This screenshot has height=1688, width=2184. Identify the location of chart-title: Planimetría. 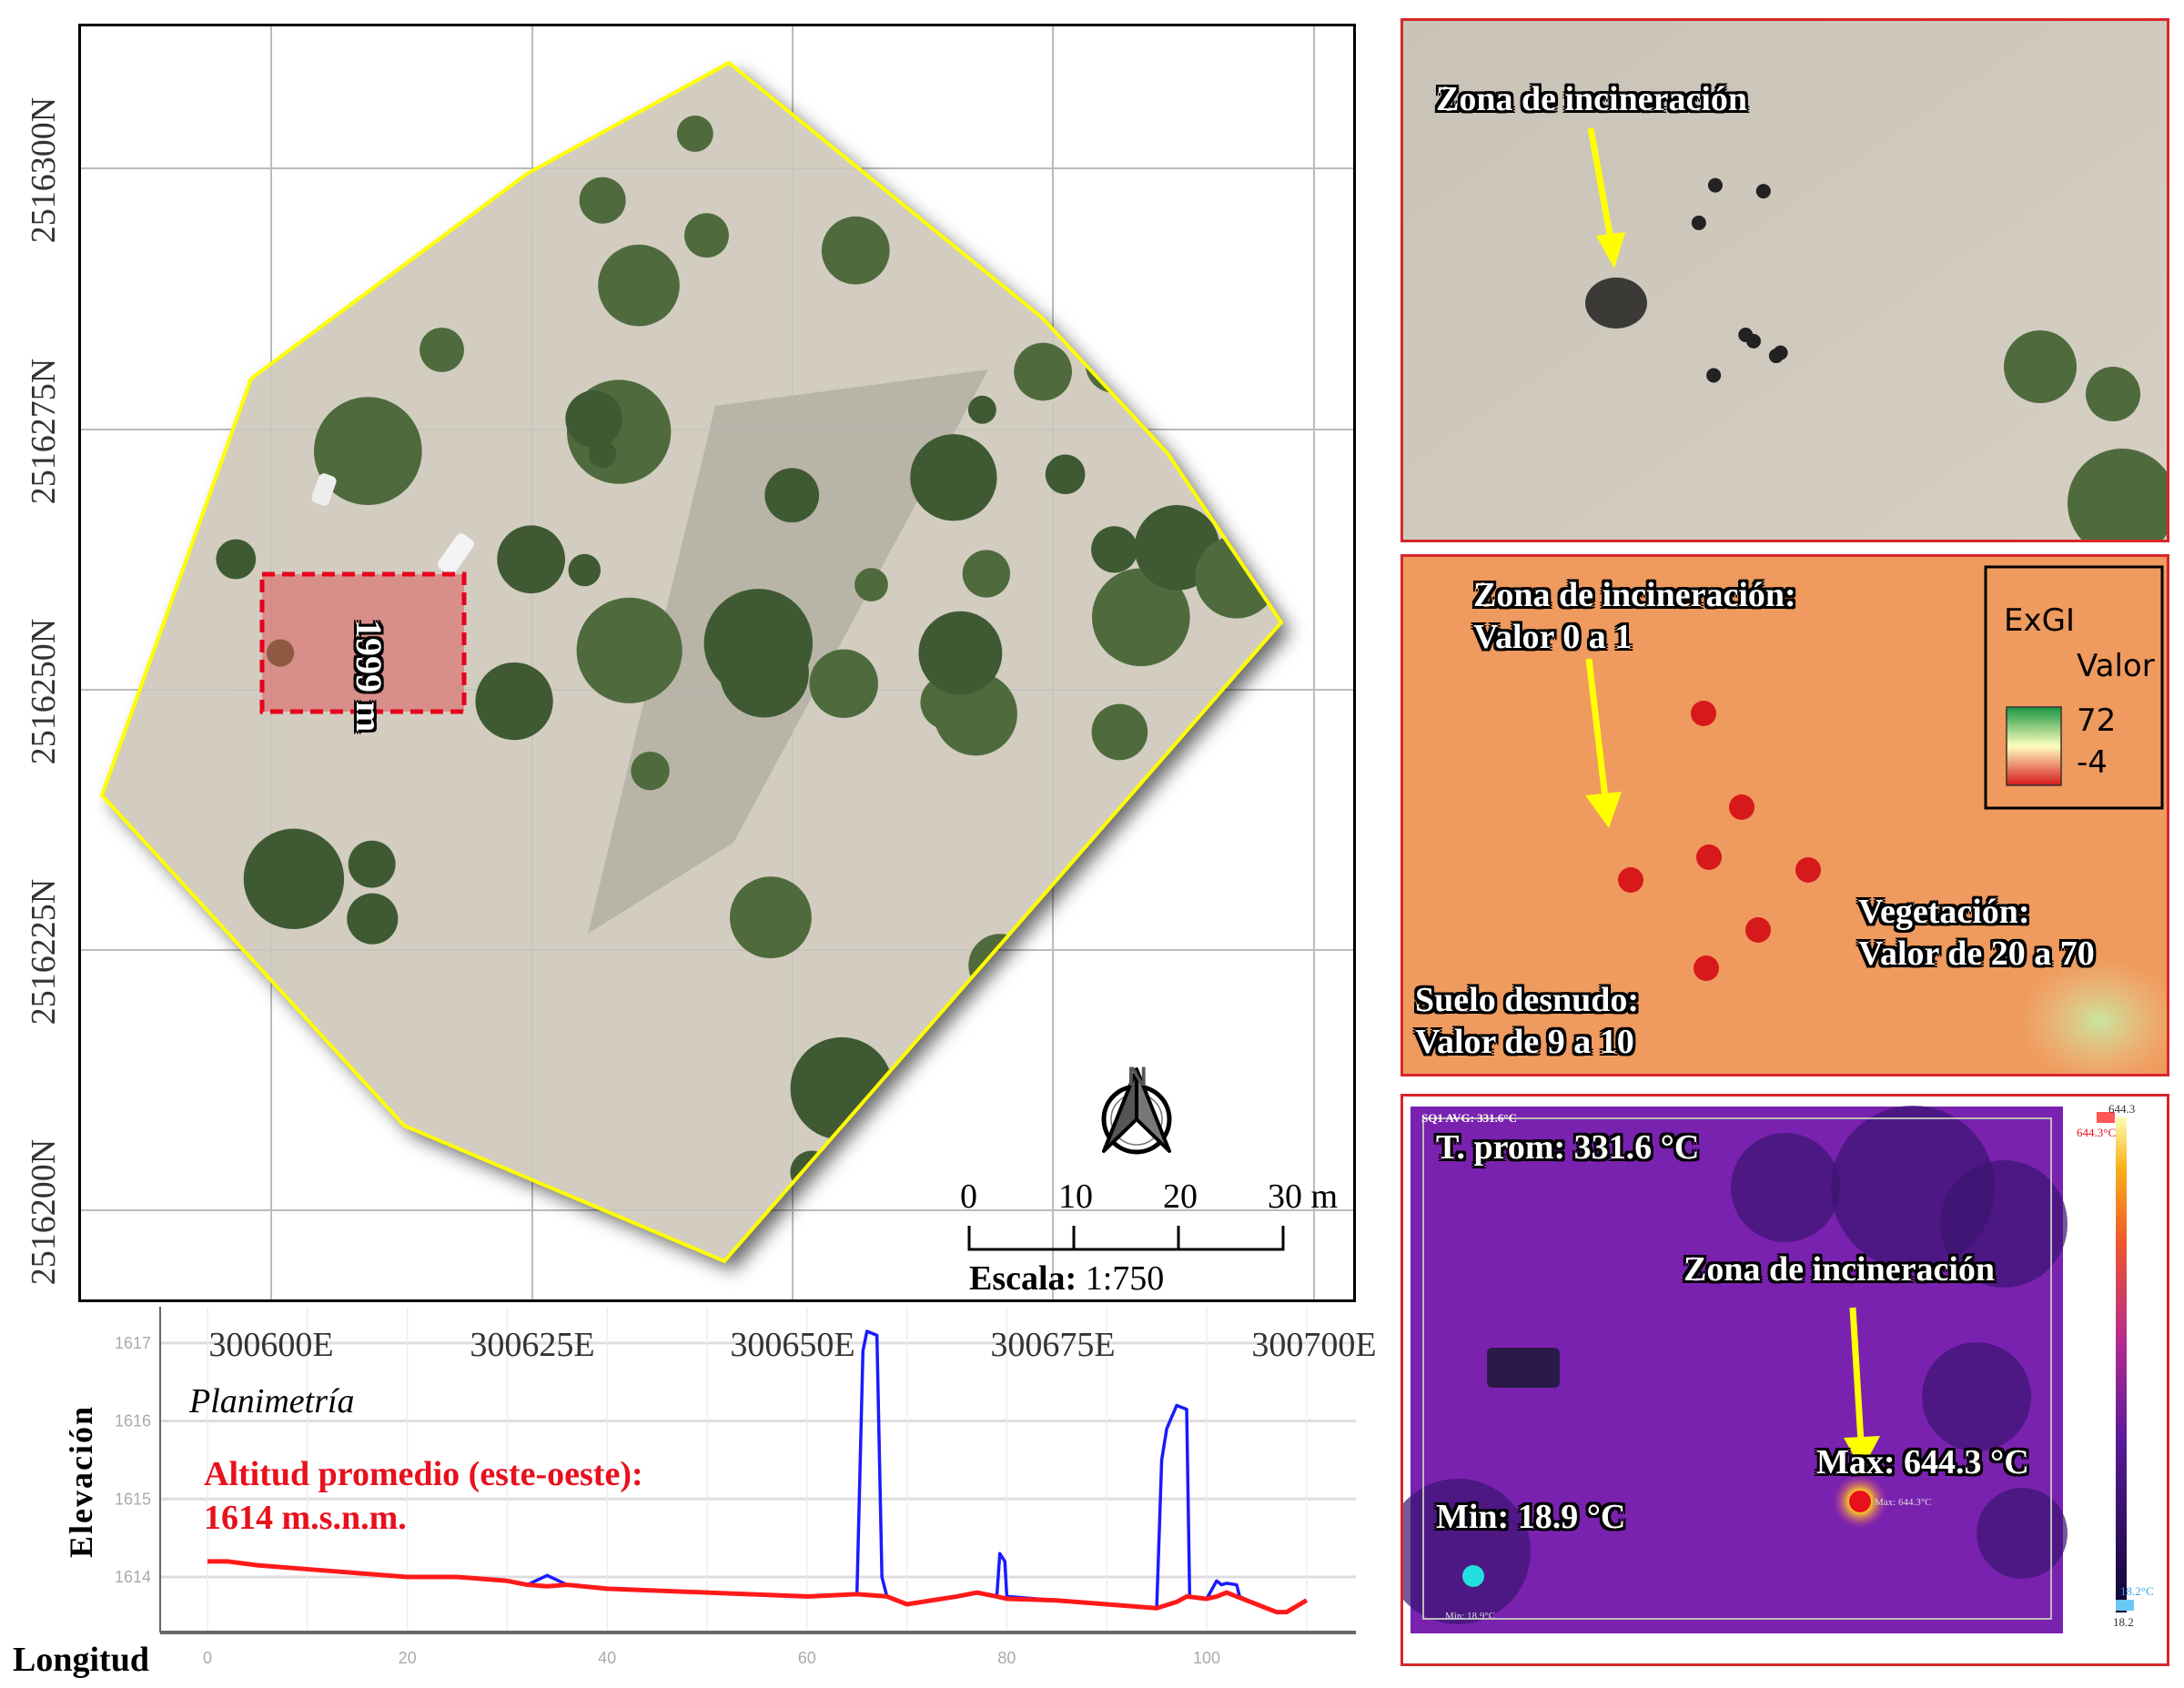
(272, 1401).